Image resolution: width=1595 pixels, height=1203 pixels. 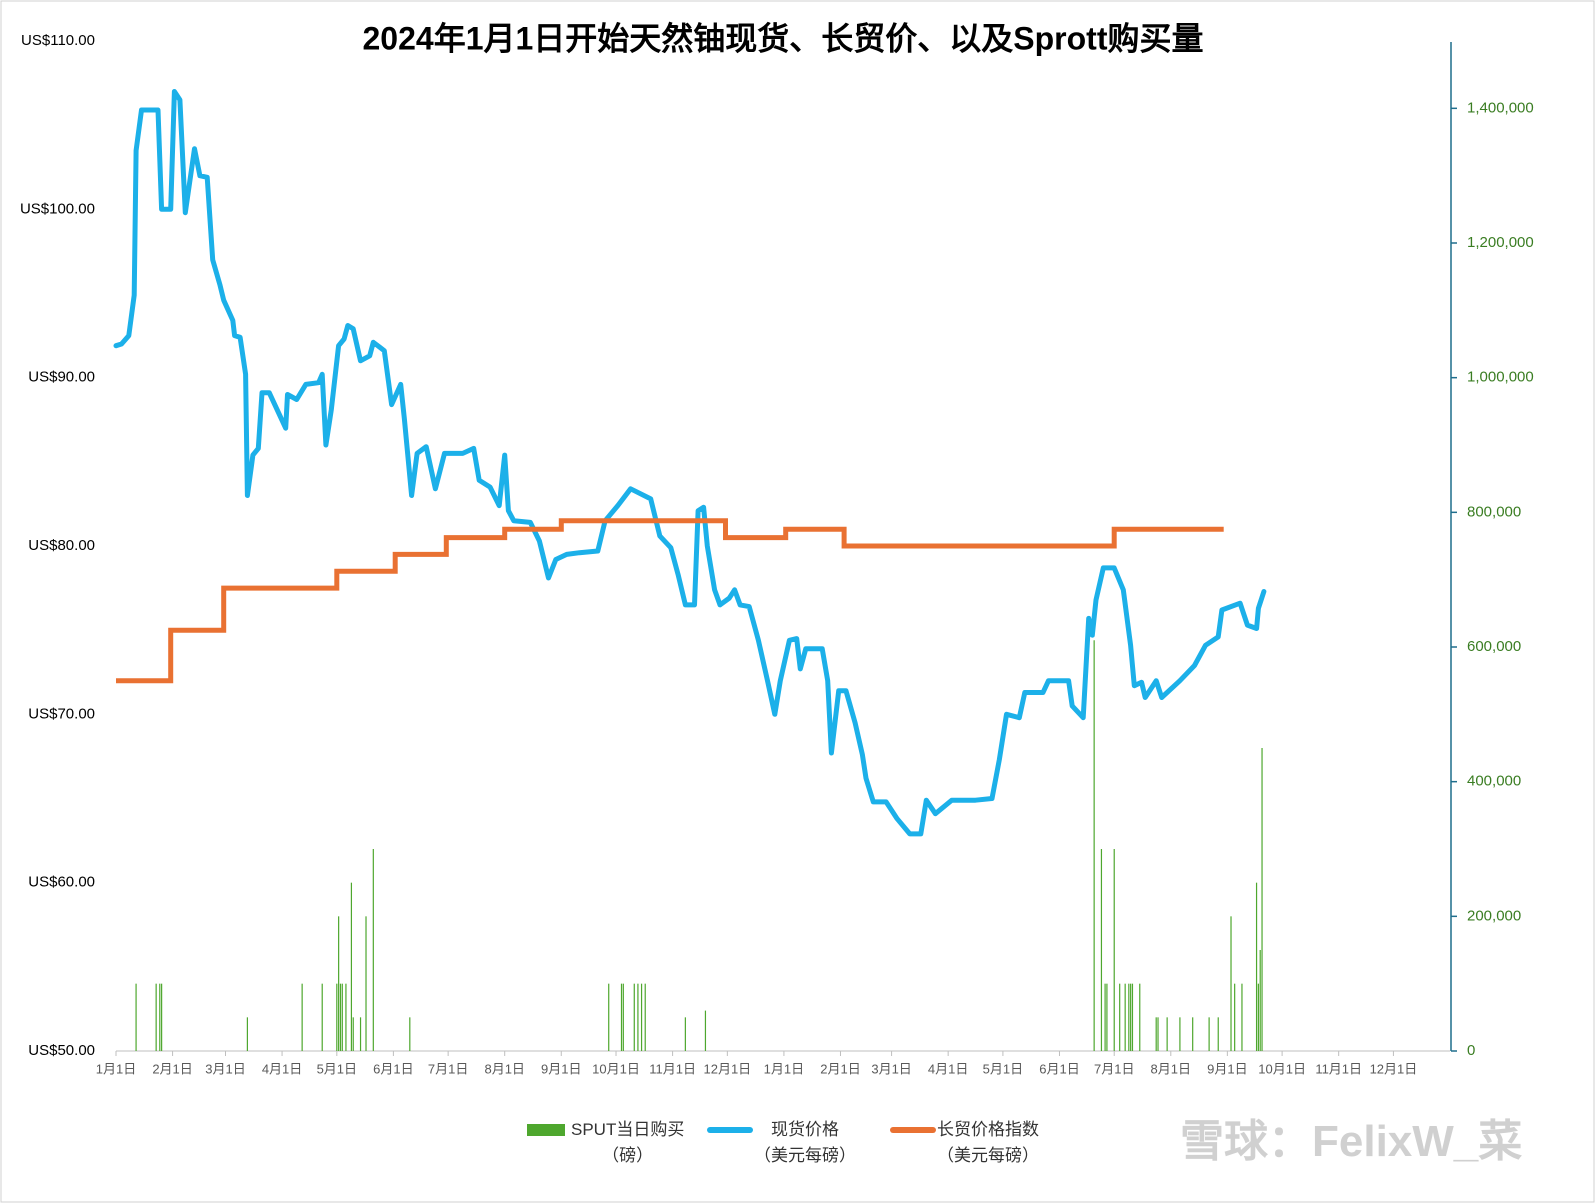 I want to click on y2-tick-label: 800,000, so click(x=1494, y=511).